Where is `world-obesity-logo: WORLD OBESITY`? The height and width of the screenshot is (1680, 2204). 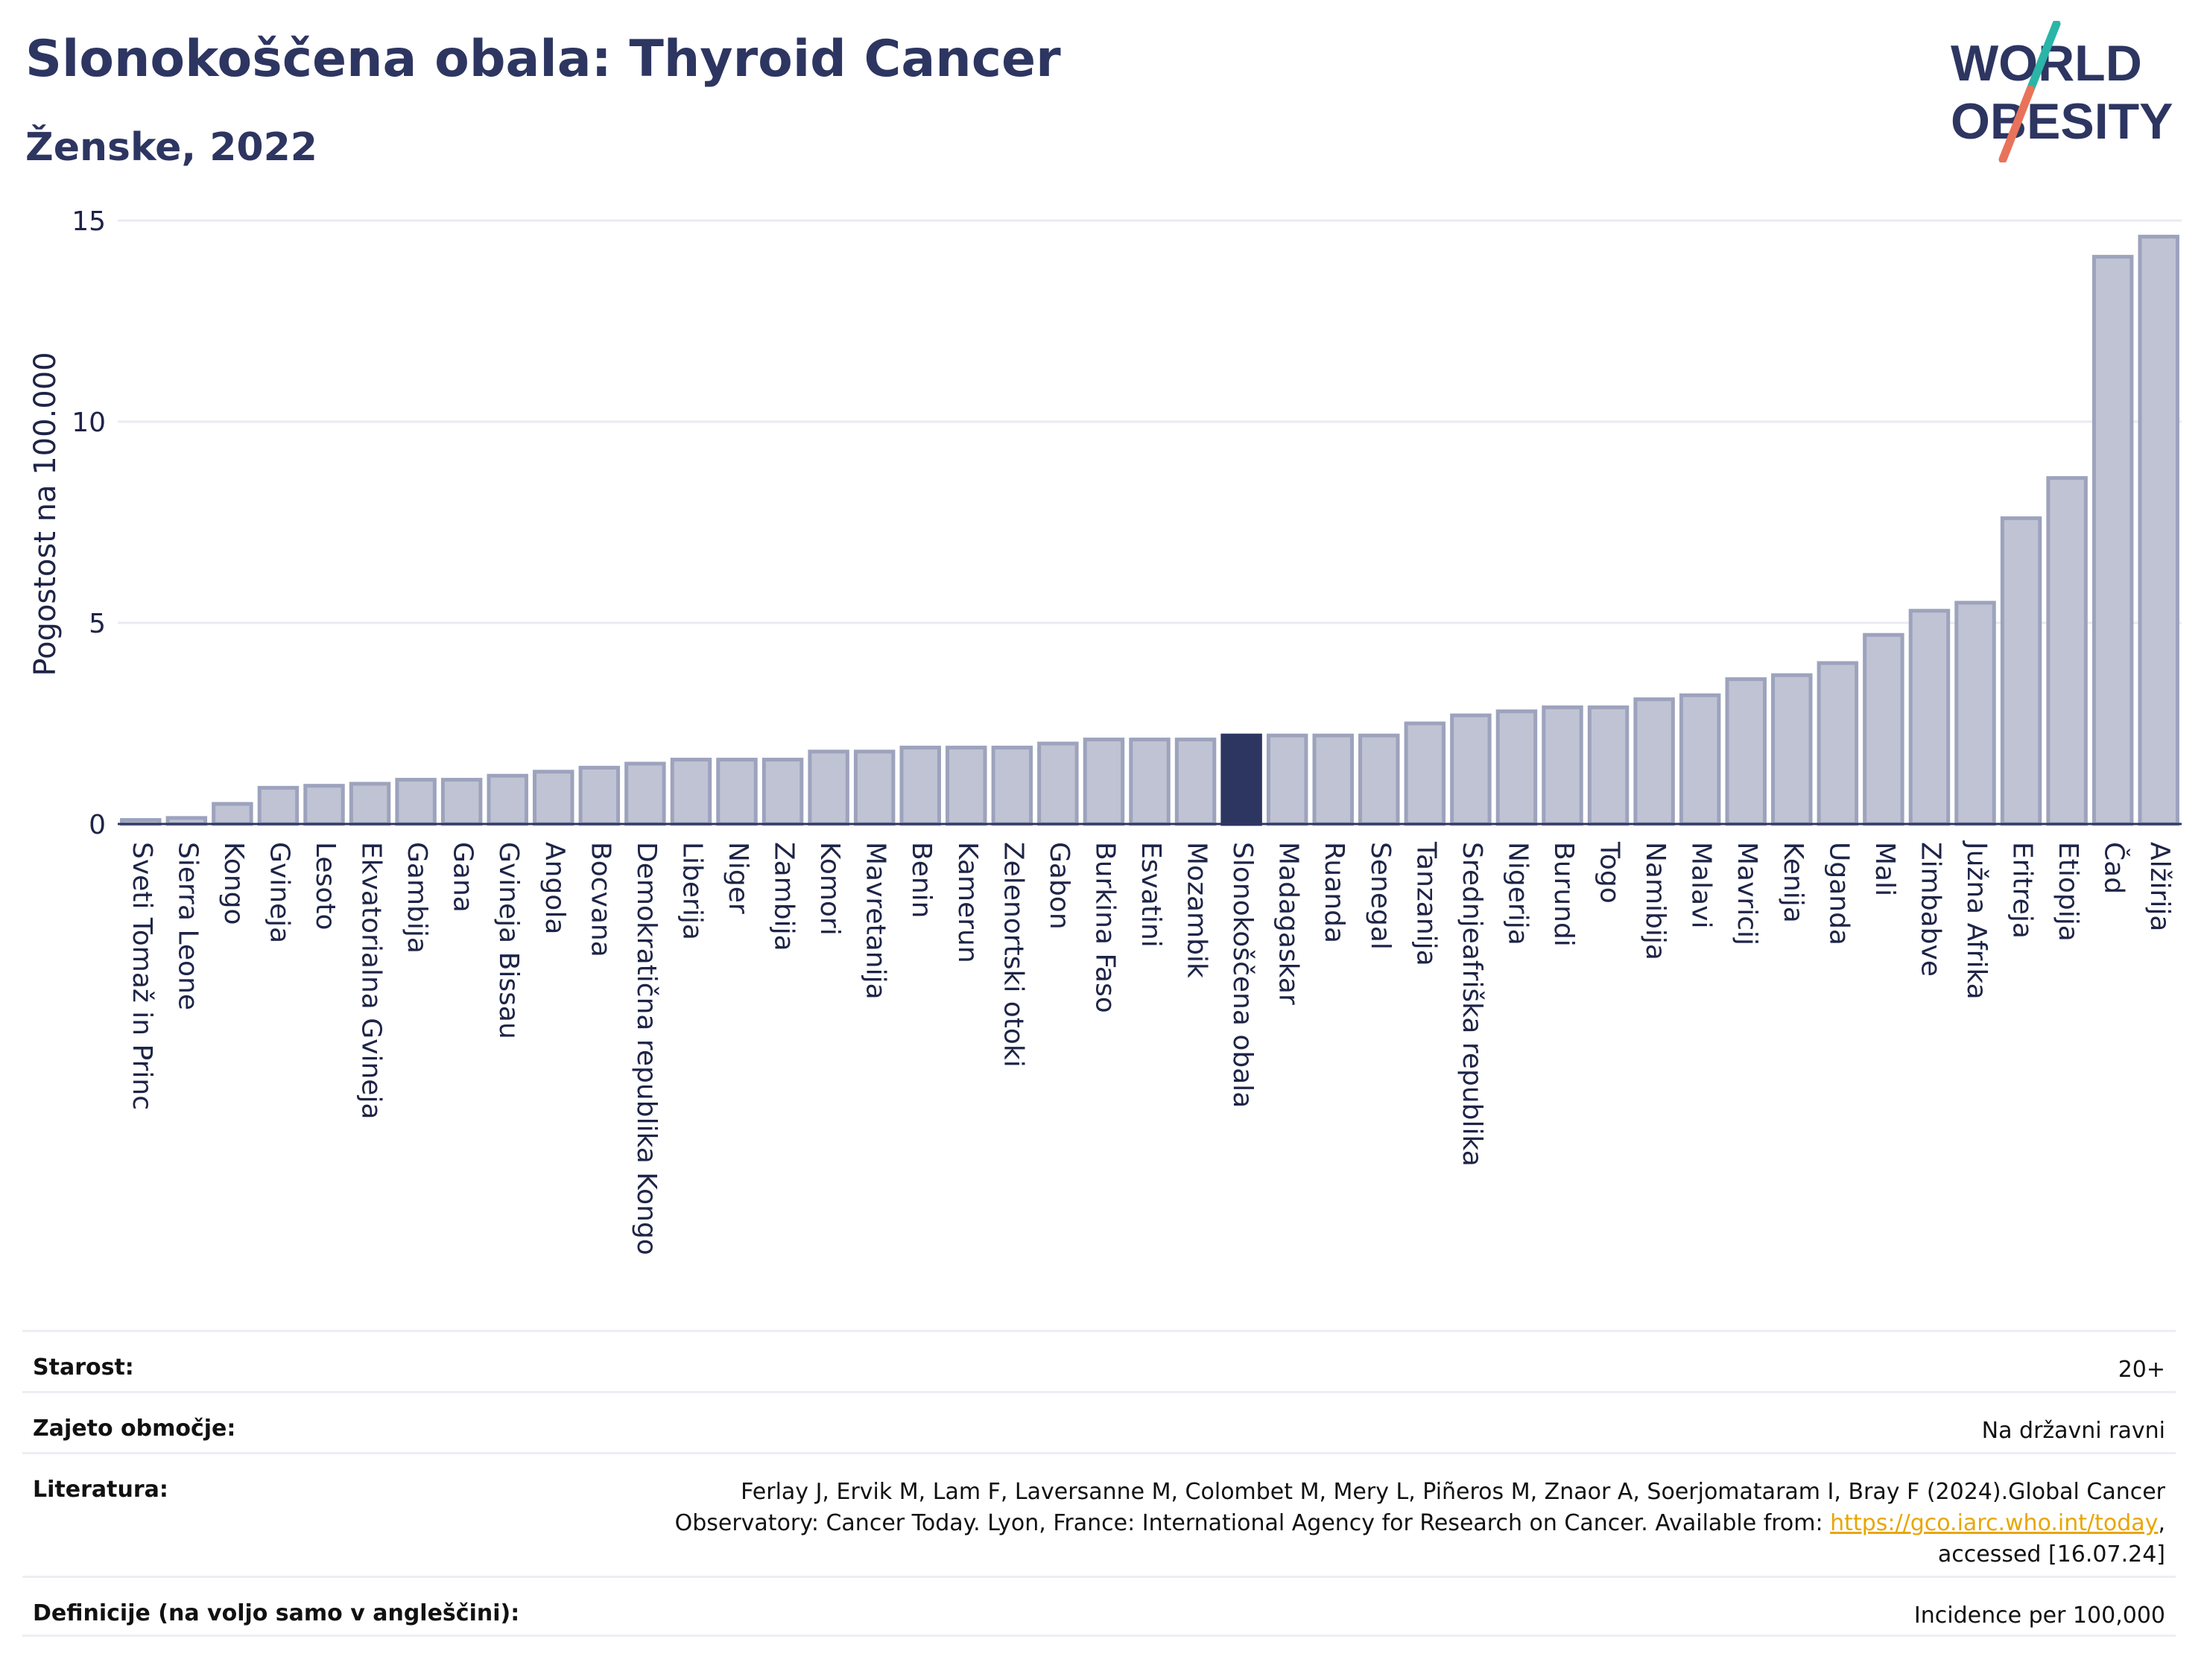 world-obesity-logo: WORLD OBESITY is located at coordinates (2062, 91).